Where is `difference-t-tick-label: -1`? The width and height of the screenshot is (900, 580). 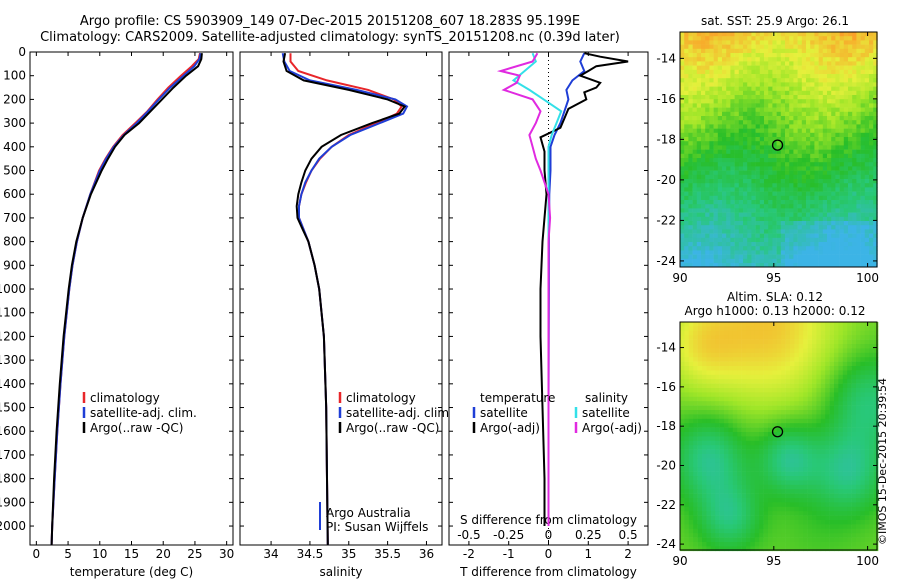 difference-t-tick-label: -1 is located at coordinates (509, 554).